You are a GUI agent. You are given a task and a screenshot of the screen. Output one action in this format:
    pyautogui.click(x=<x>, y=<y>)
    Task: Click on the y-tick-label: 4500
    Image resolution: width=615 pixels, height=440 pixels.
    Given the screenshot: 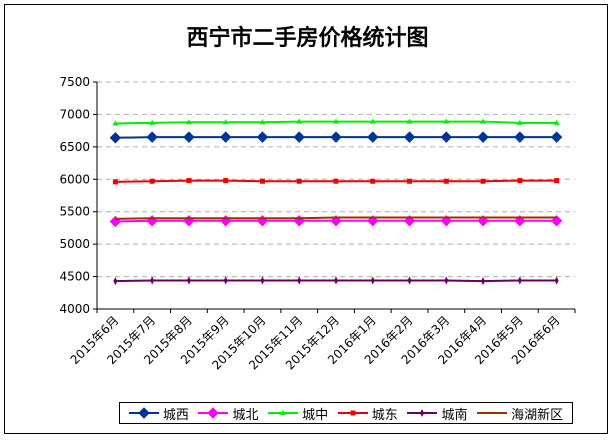 What is the action you would take?
    pyautogui.click(x=74, y=277)
    